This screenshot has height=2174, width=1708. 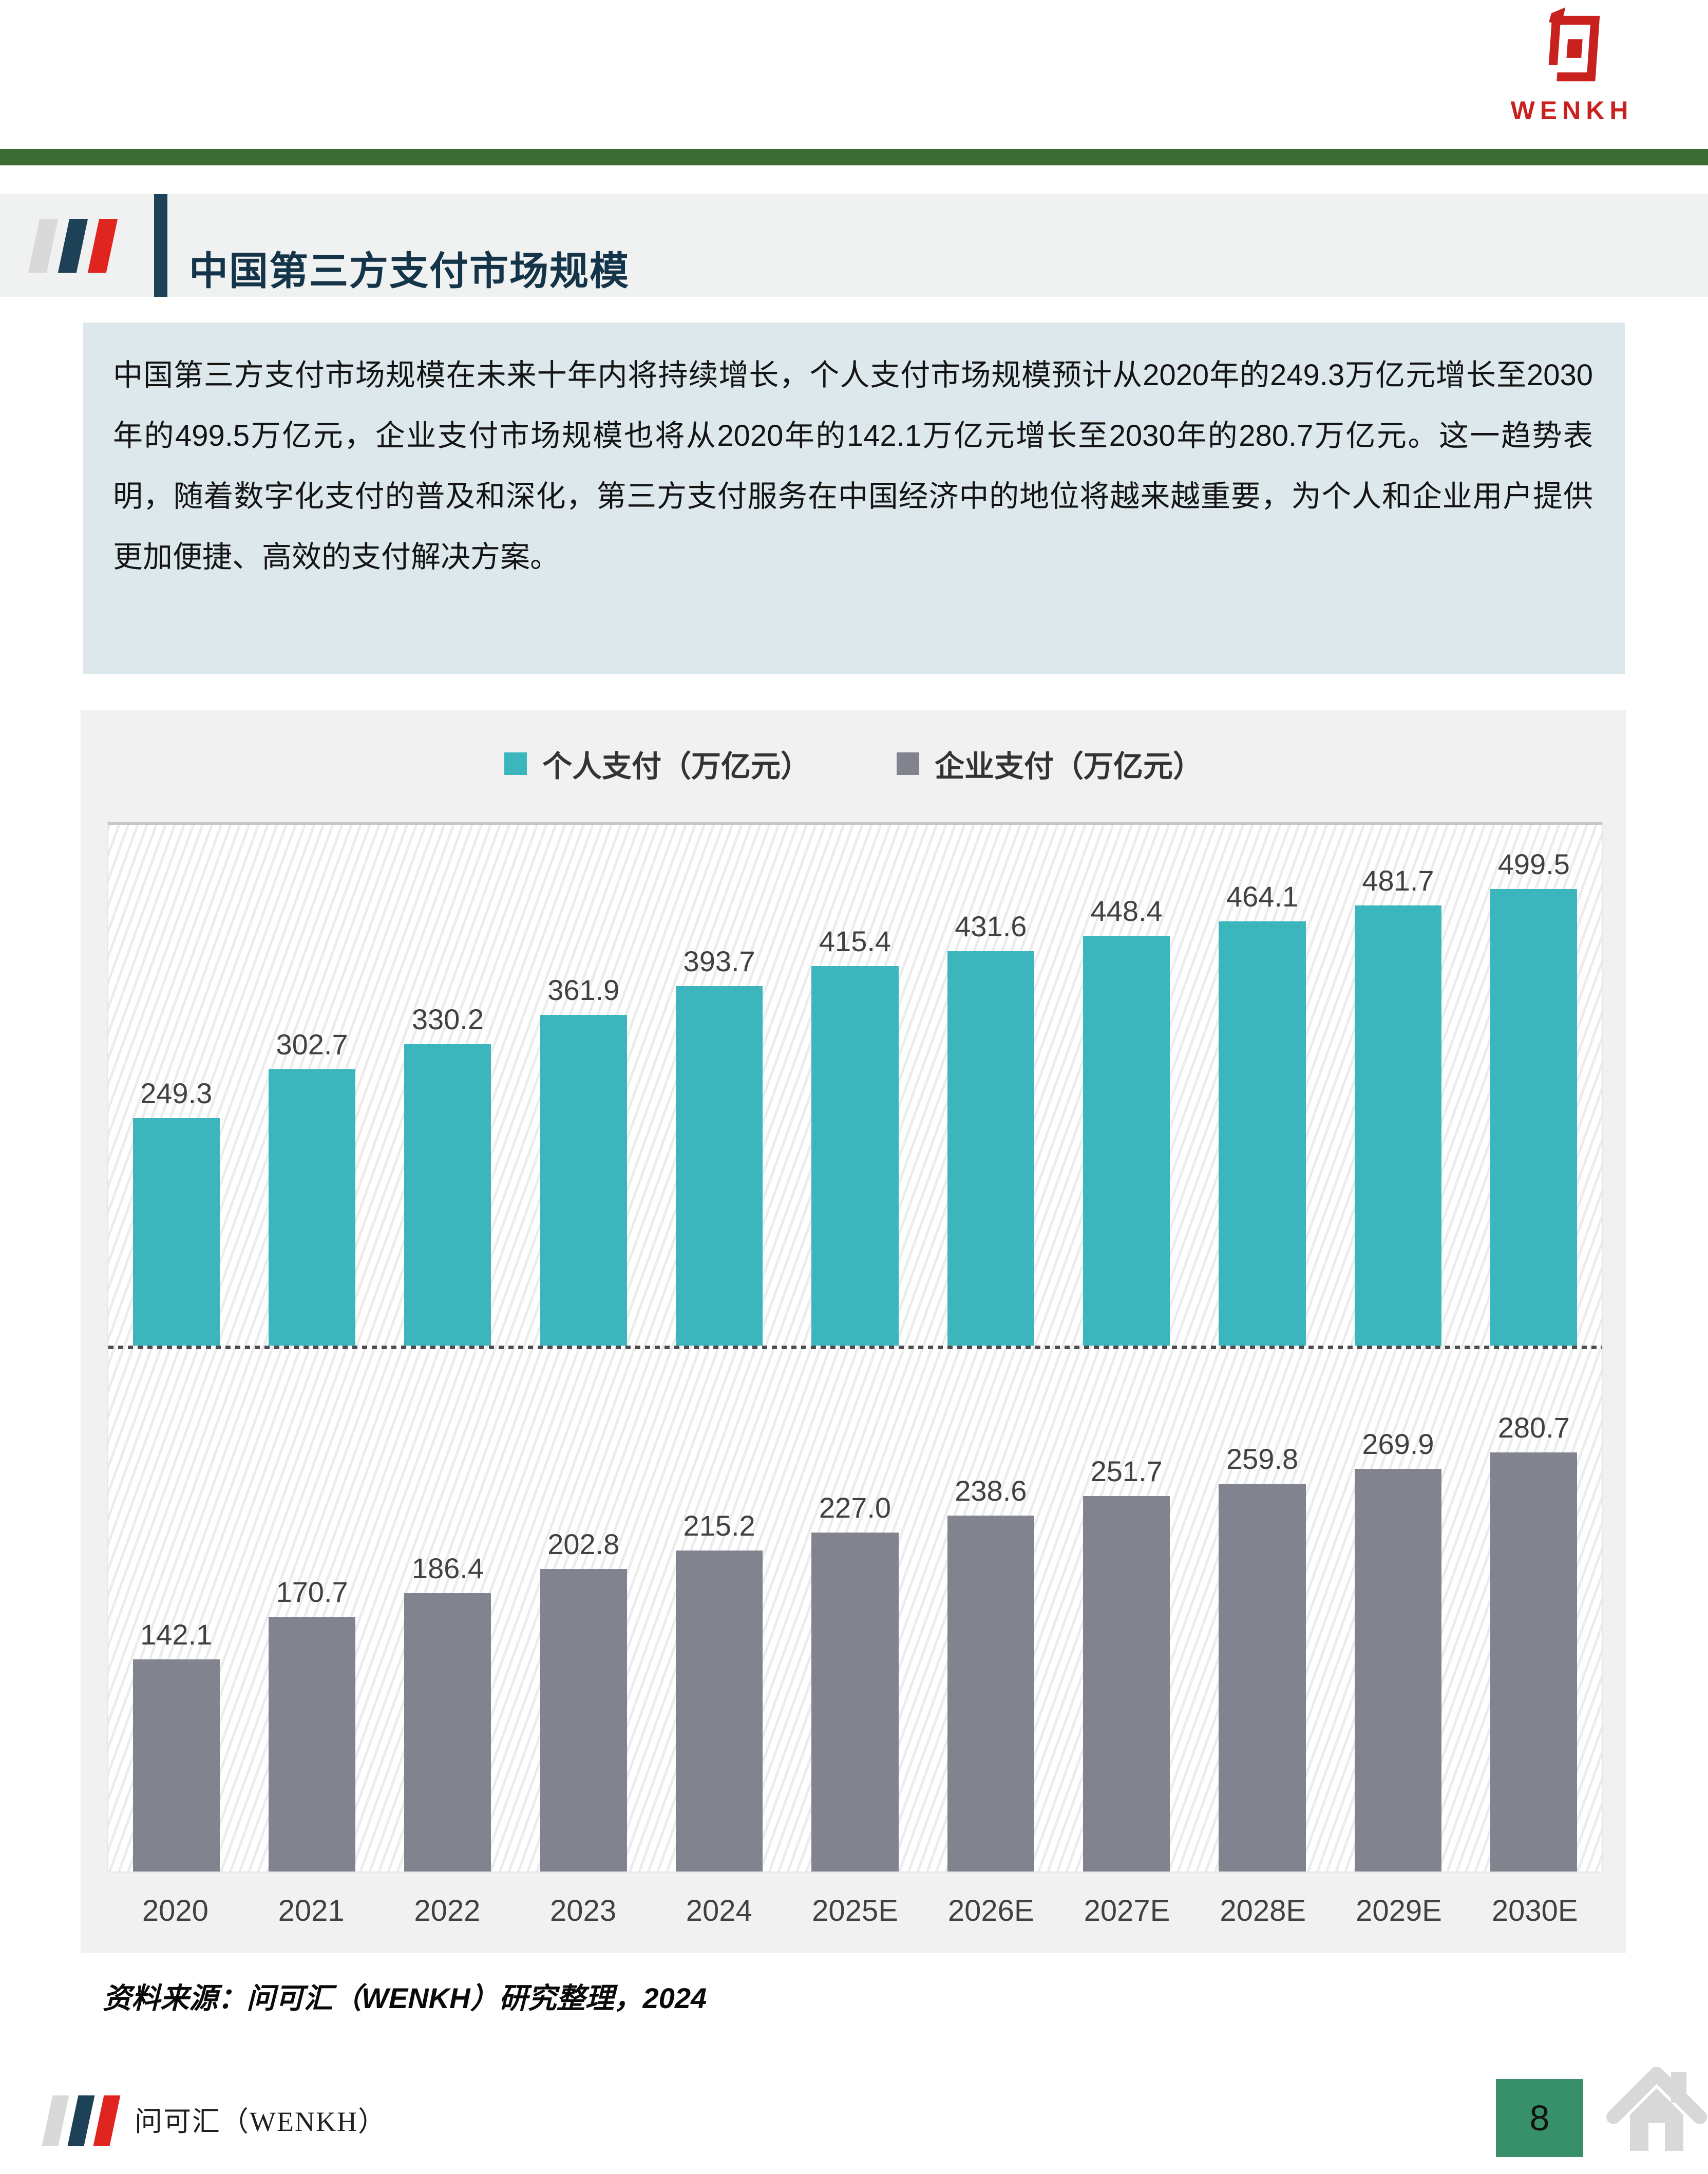 I want to click on personal-column-2020: 249.3, so click(x=176, y=1085).